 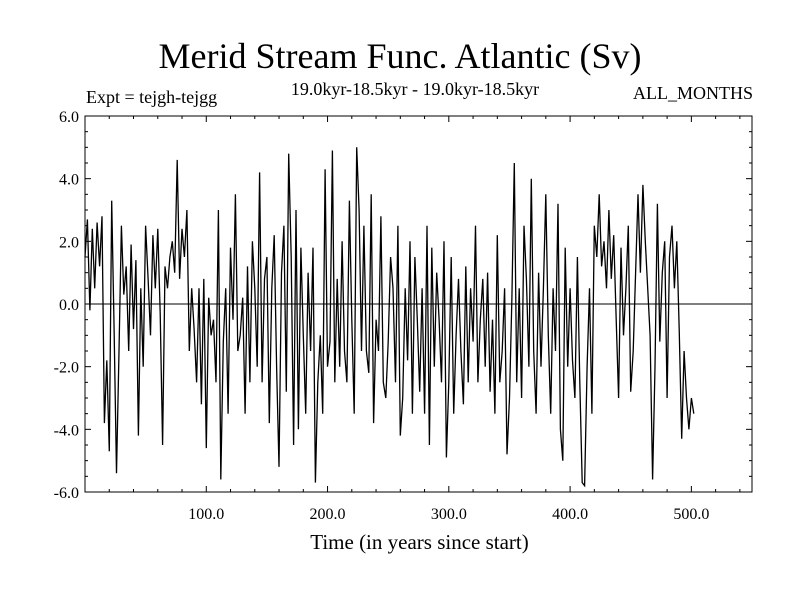 I want to click on y-tick-label: -6.0, so click(x=66, y=493).